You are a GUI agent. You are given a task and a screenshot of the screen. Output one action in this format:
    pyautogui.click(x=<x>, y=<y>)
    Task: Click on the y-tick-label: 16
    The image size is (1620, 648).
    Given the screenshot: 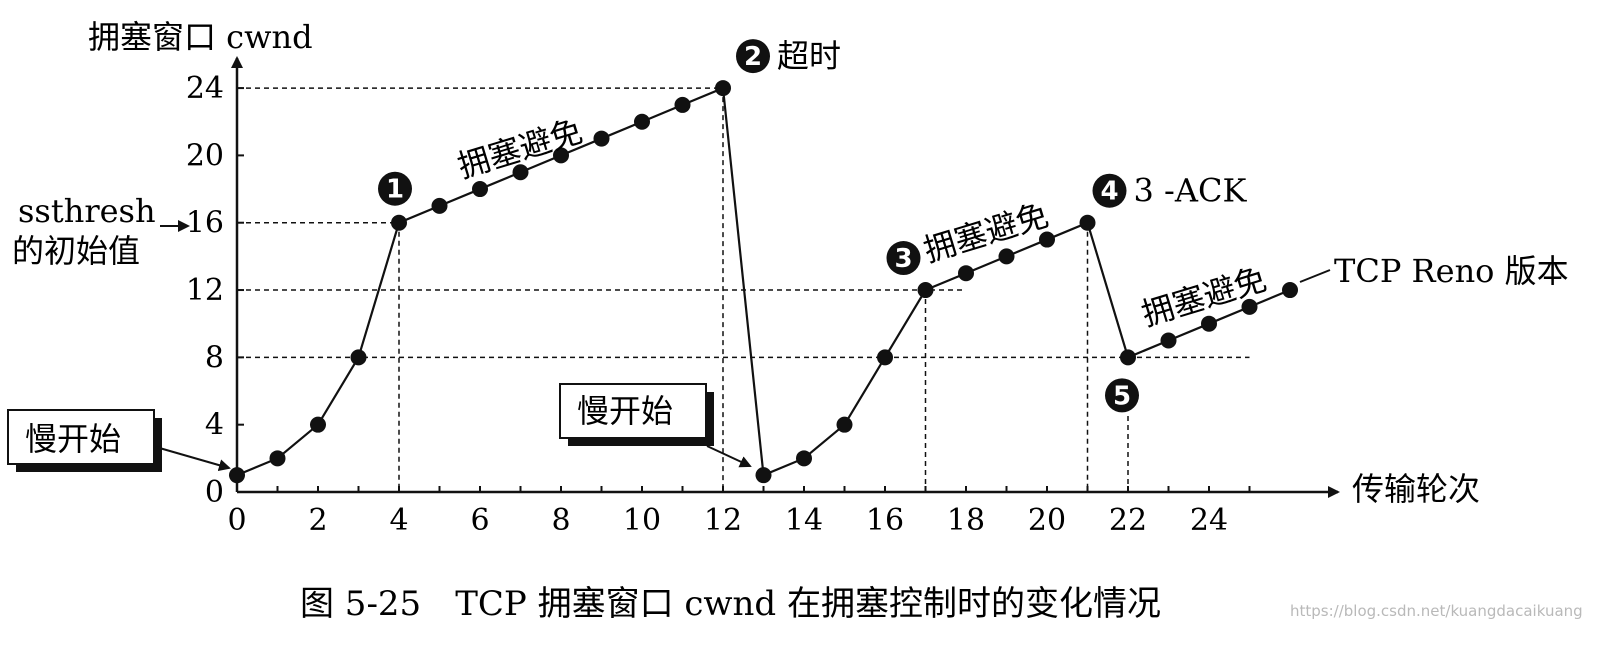 What is the action you would take?
    pyautogui.click(x=205, y=223)
    